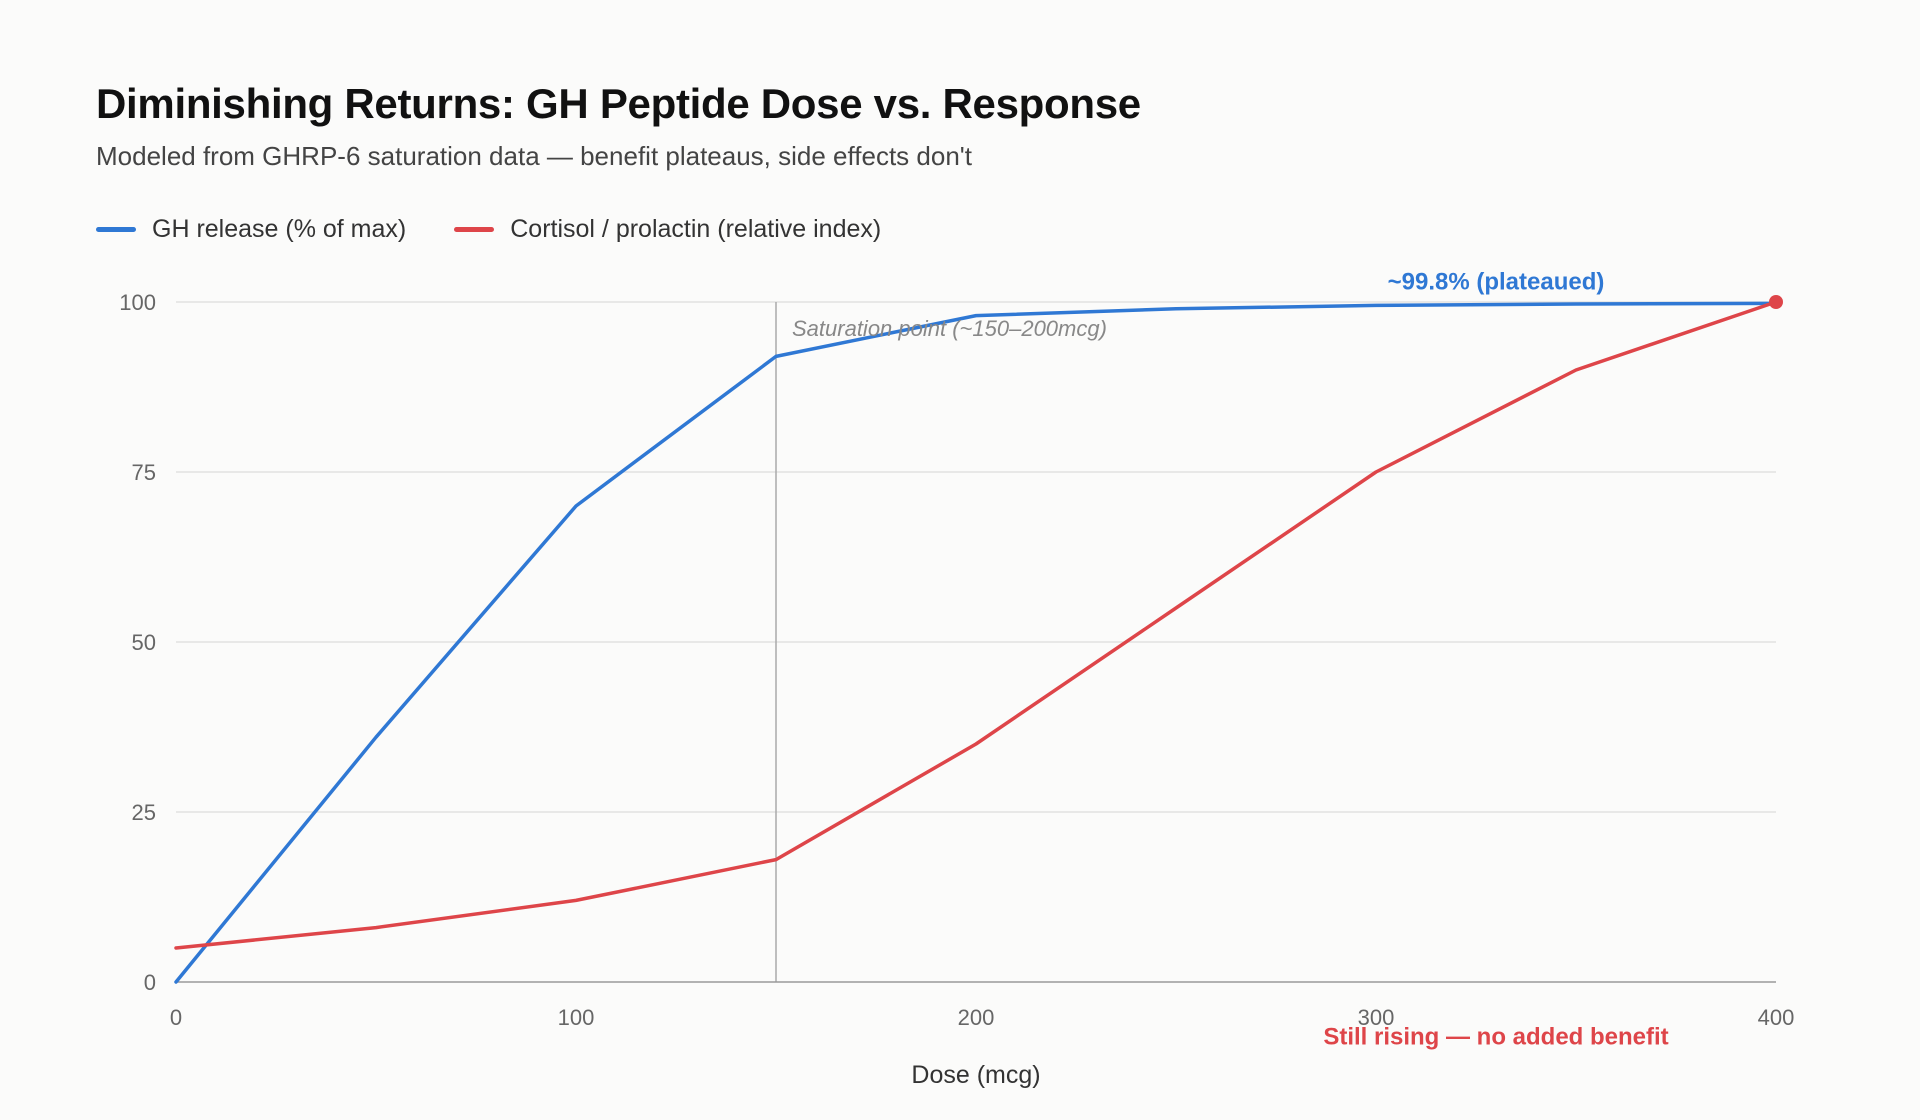 The width and height of the screenshot is (1920, 1120). I want to click on x-axis-title: Dose (mcg), so click(975, 1075).